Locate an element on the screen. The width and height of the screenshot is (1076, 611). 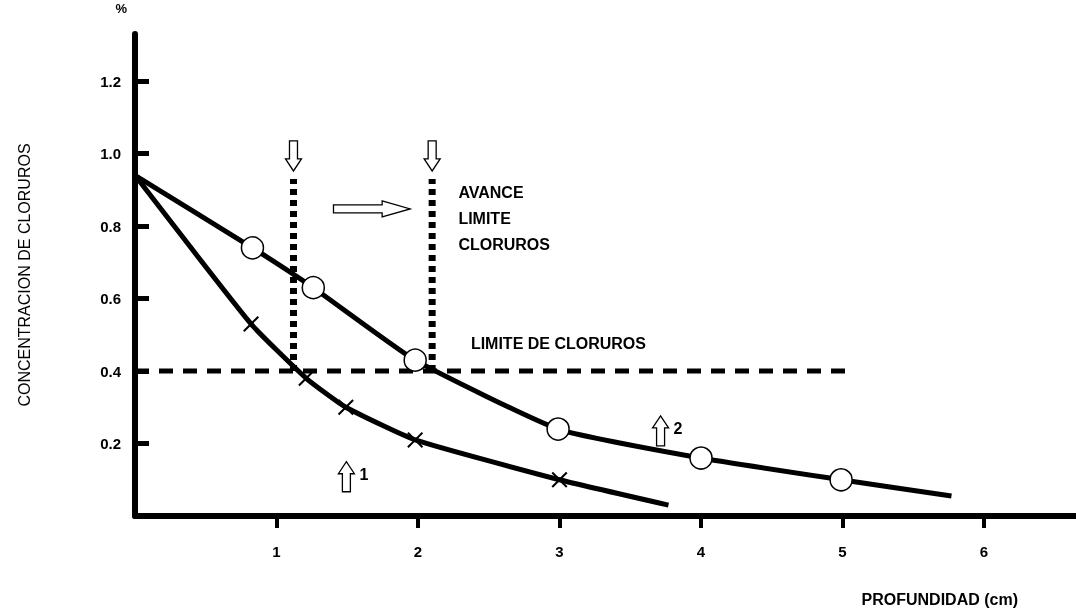
x-tick-label: 6 is located at coordinates (984, 551).